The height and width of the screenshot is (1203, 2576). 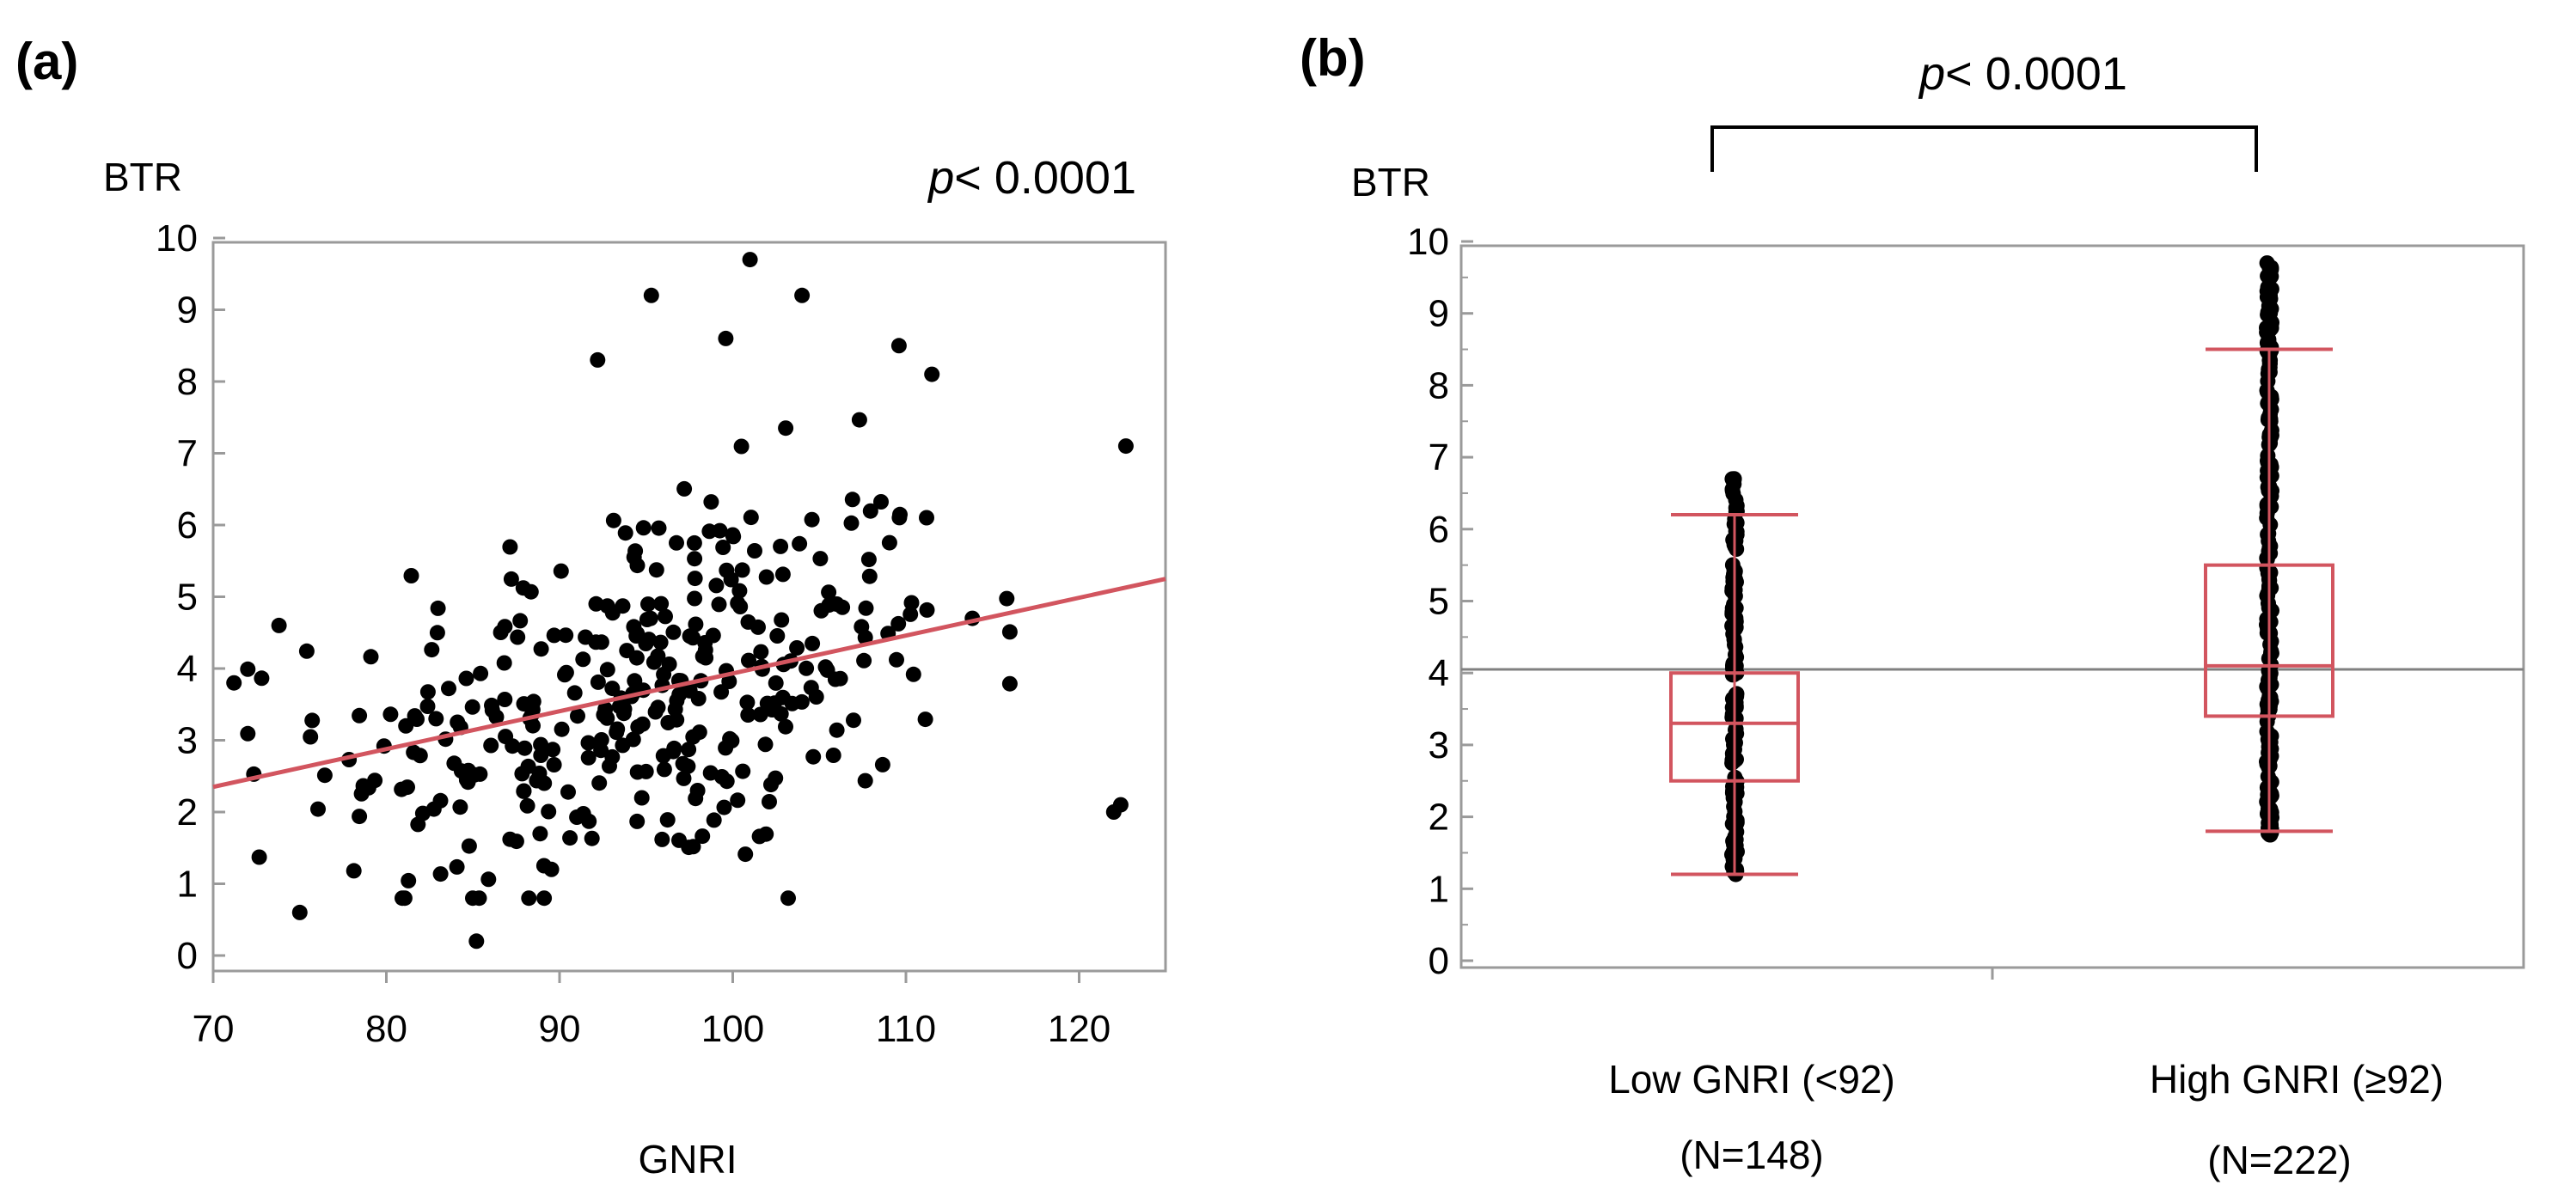 I want to click on panel-a-x-tick-label: 90, so click(x=560, y=1029).